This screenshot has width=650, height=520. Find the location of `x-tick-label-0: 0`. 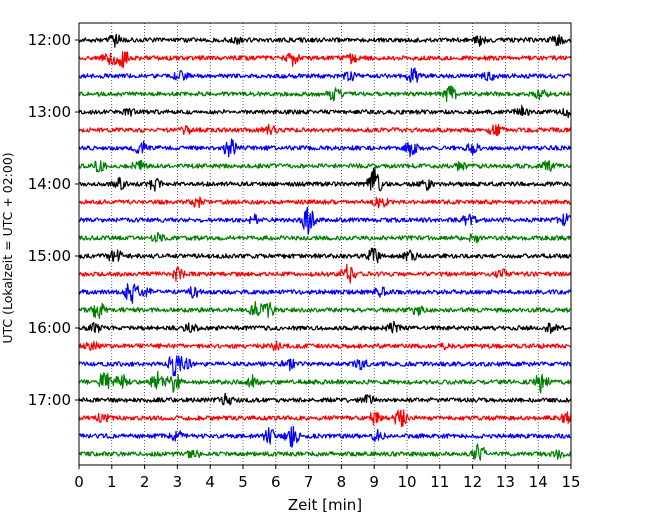

x-tick-label-0: 0 is located at coordinates (79, 482).